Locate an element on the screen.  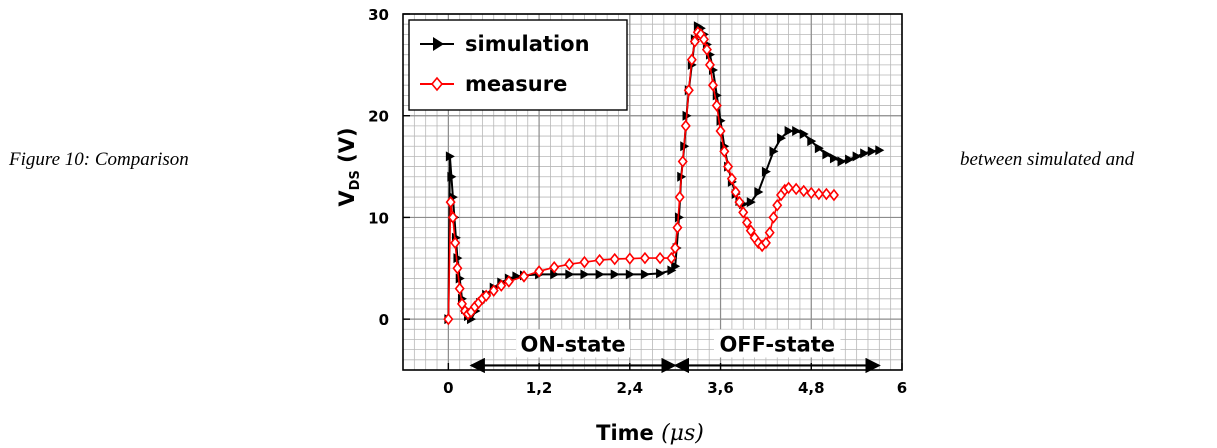
legend-label-measure: measure is located at coordinates (516, 84).